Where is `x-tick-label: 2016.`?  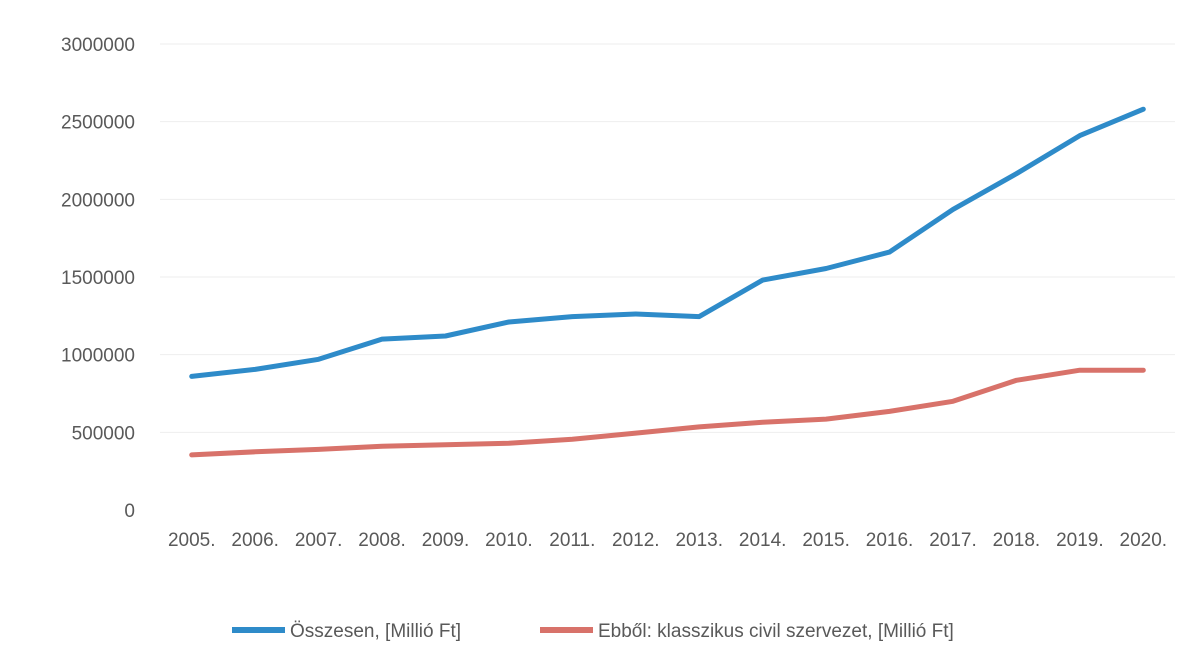
x-tick-label: 2016. is located at coordinates (890, 540).